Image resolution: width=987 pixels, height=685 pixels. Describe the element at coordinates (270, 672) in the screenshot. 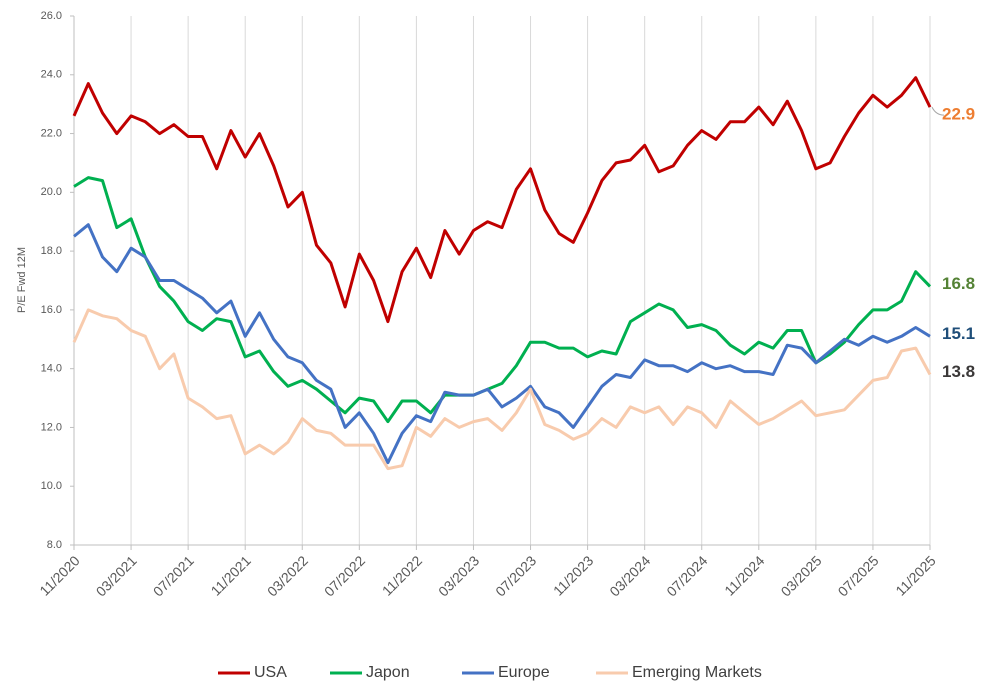

I see `legend-label: USA` at that location.